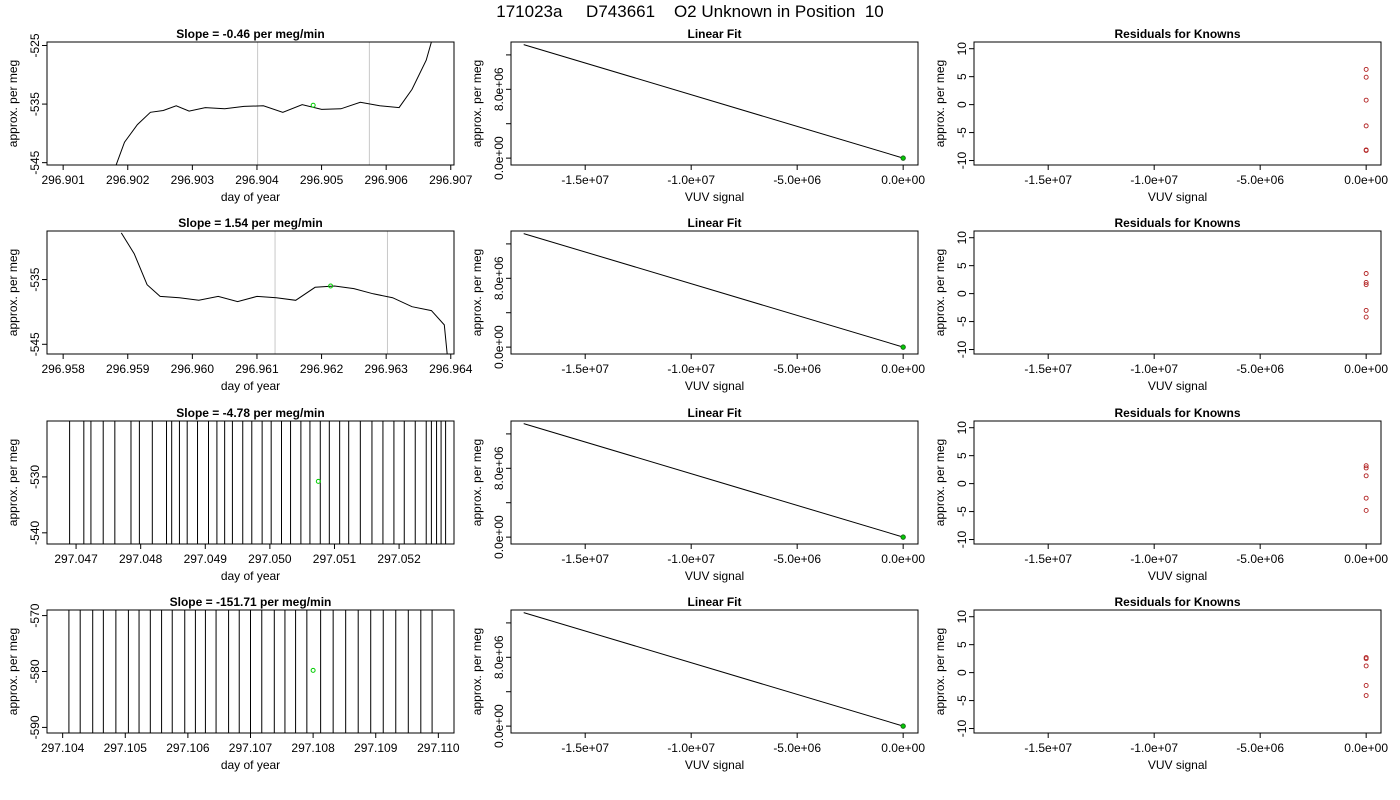 This screenshot has width=1400, height=800. What do you see at coordinates (193, 369) in the screenshot?
I see `x-tick-label: 296.960` at bounding box center [193, 369].